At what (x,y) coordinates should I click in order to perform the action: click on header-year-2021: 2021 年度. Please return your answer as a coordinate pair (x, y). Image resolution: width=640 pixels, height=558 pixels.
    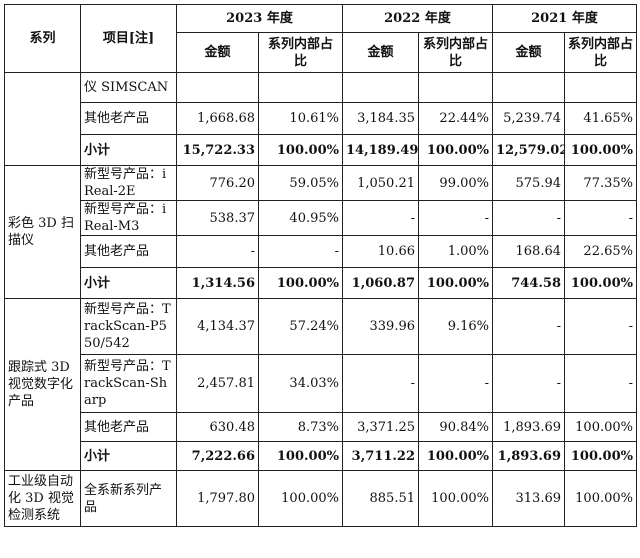
    Looking at the image, I should click on (564, 18).